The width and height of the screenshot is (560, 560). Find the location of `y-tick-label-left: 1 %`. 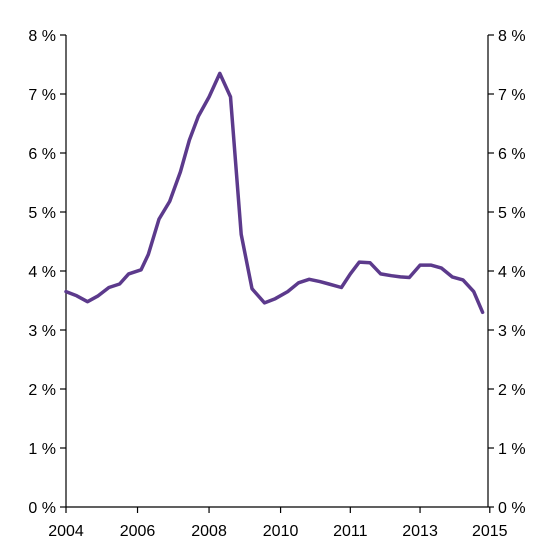

y-tick-label-left: 1 % is located at coordinates (42, 449).